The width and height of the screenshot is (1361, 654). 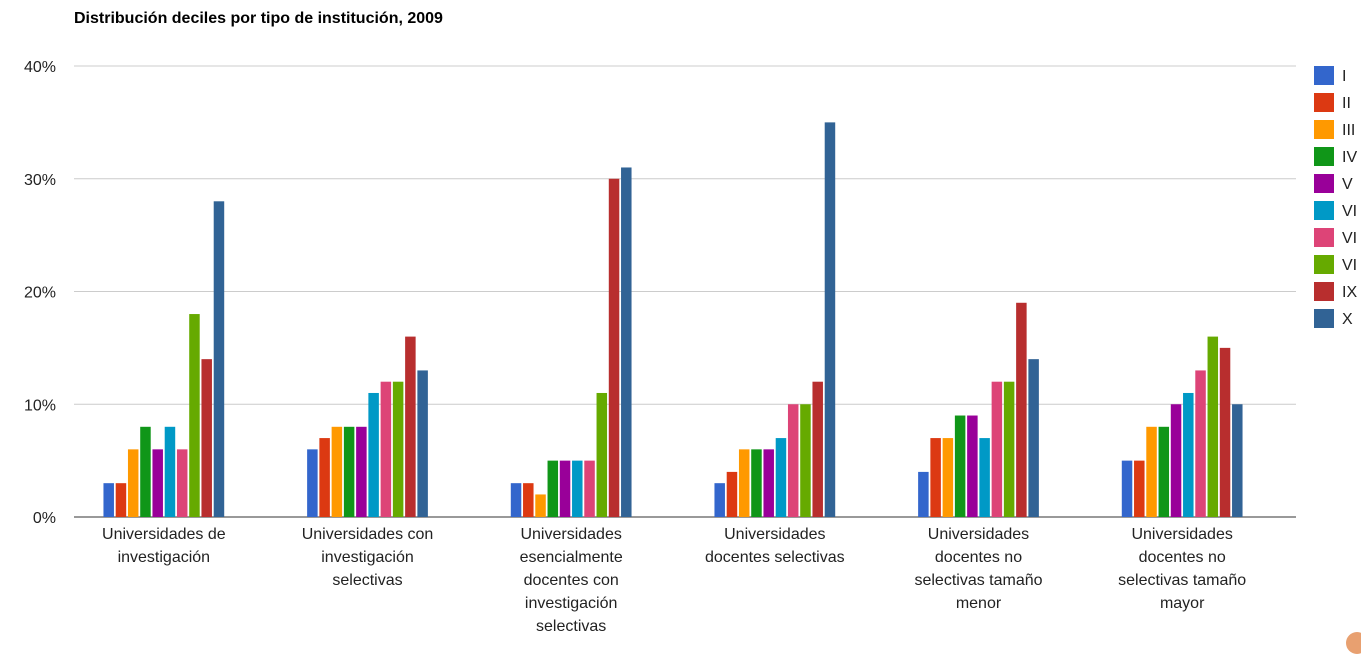 I want to click on y-tick-label: 0%, so click(x=44, y=518).